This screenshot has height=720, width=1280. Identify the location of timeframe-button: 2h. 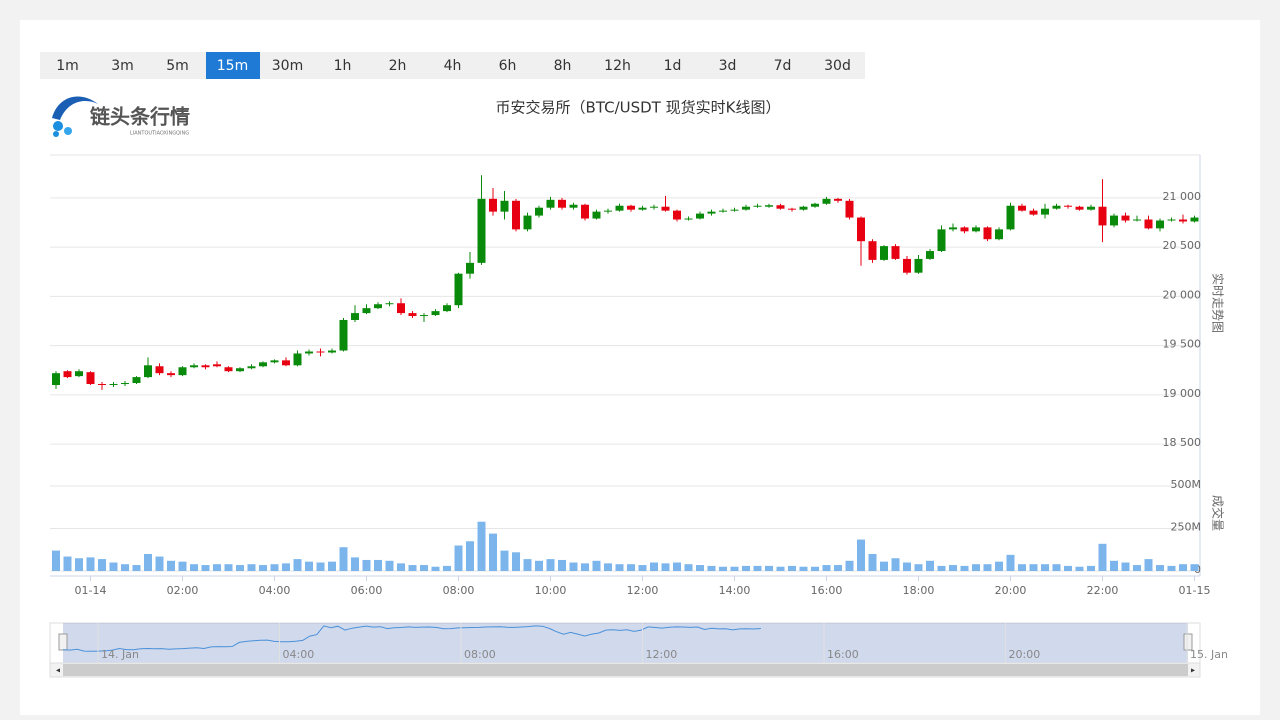
(398, 66).